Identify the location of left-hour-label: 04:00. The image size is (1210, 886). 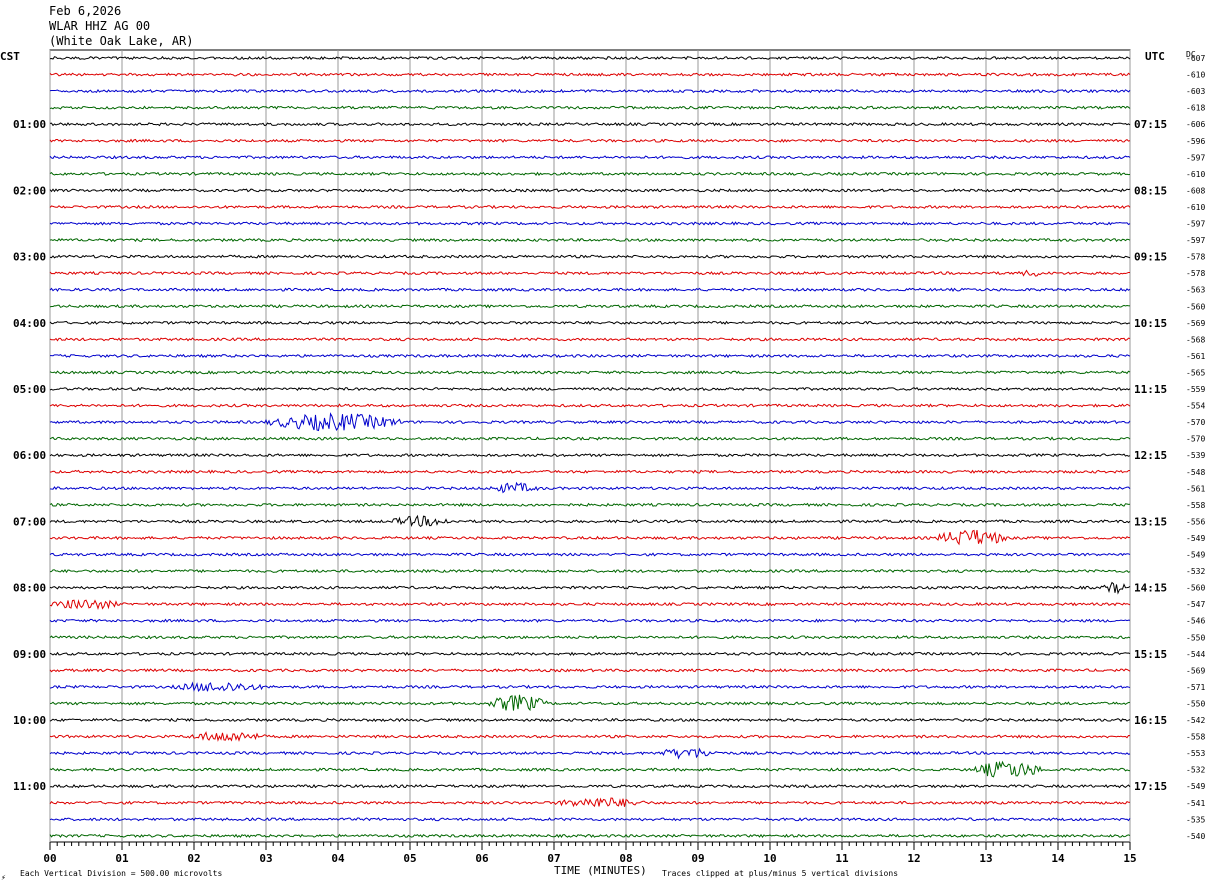
(29, 323).